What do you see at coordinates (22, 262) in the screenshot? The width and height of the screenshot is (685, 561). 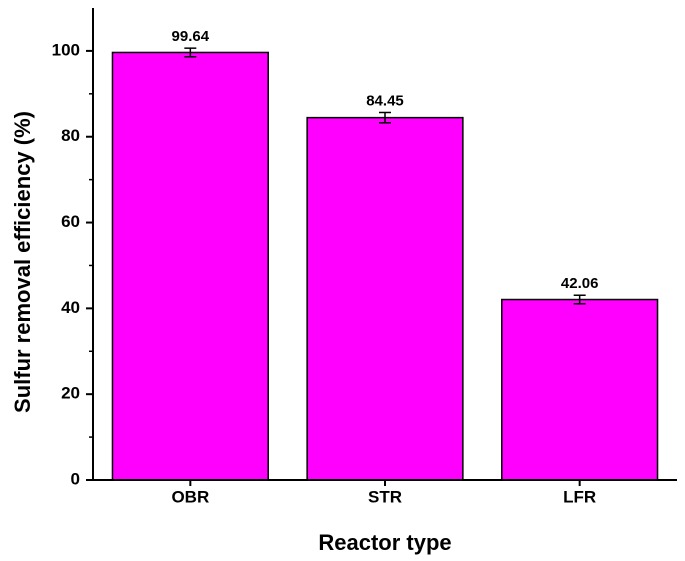 I see `y-axis-title: Sulfur removal efficiency (%)` at bounding box center [22, 262].